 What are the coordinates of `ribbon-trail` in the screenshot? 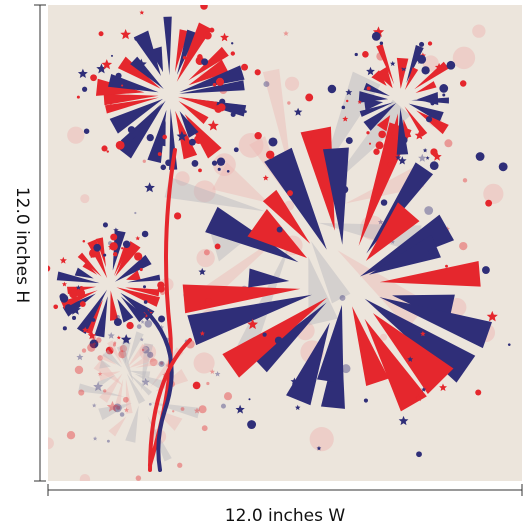 It's located at (158, 390).